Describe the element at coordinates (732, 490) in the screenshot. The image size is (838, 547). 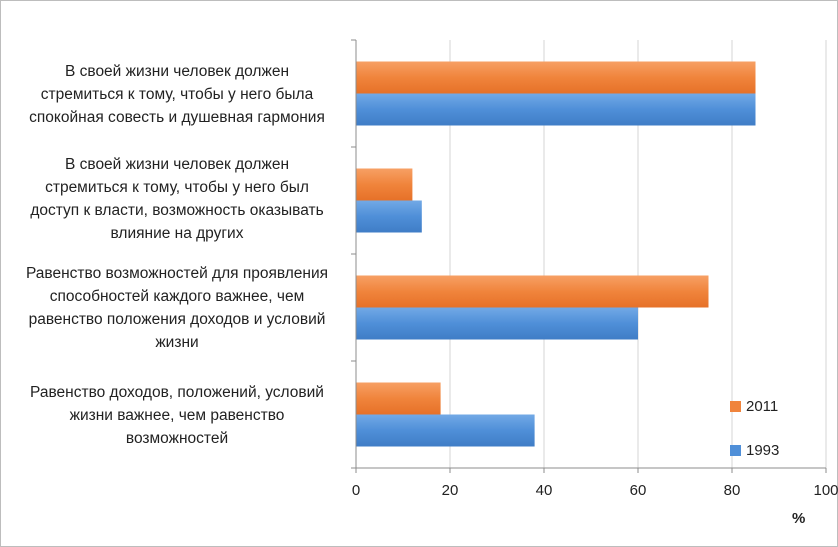
I see `x-tick-label: 80` at that location.